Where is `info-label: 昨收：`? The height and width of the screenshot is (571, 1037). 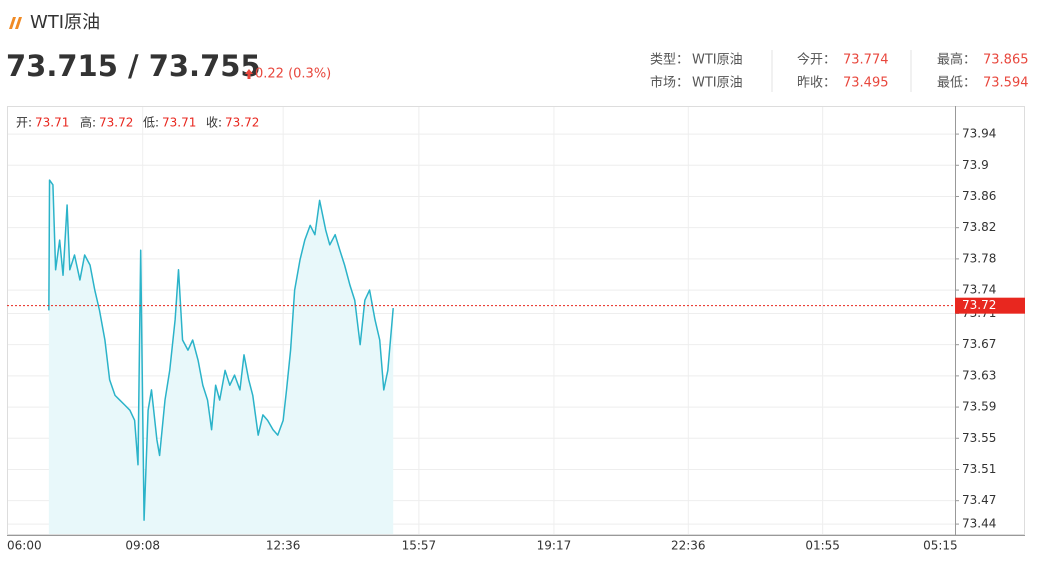
info-label: 昨收： is located at coordinates (816, 83).